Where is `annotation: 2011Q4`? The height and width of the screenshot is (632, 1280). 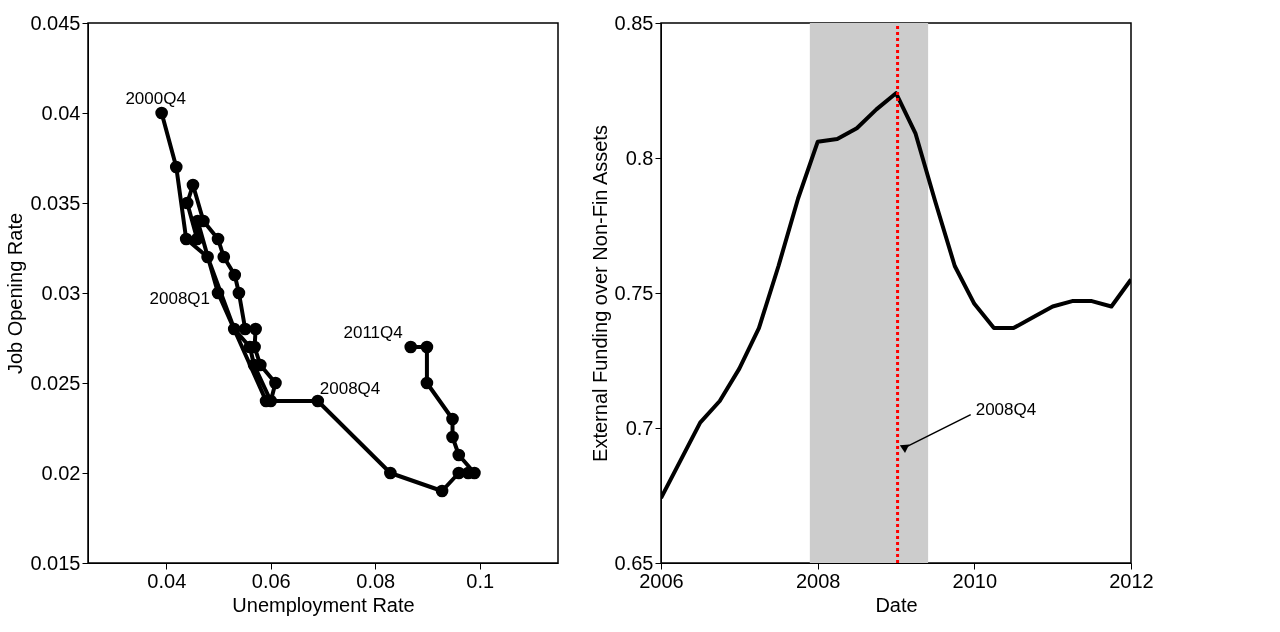
annotation: 2011Q4 is located at coordinates (373, 332).